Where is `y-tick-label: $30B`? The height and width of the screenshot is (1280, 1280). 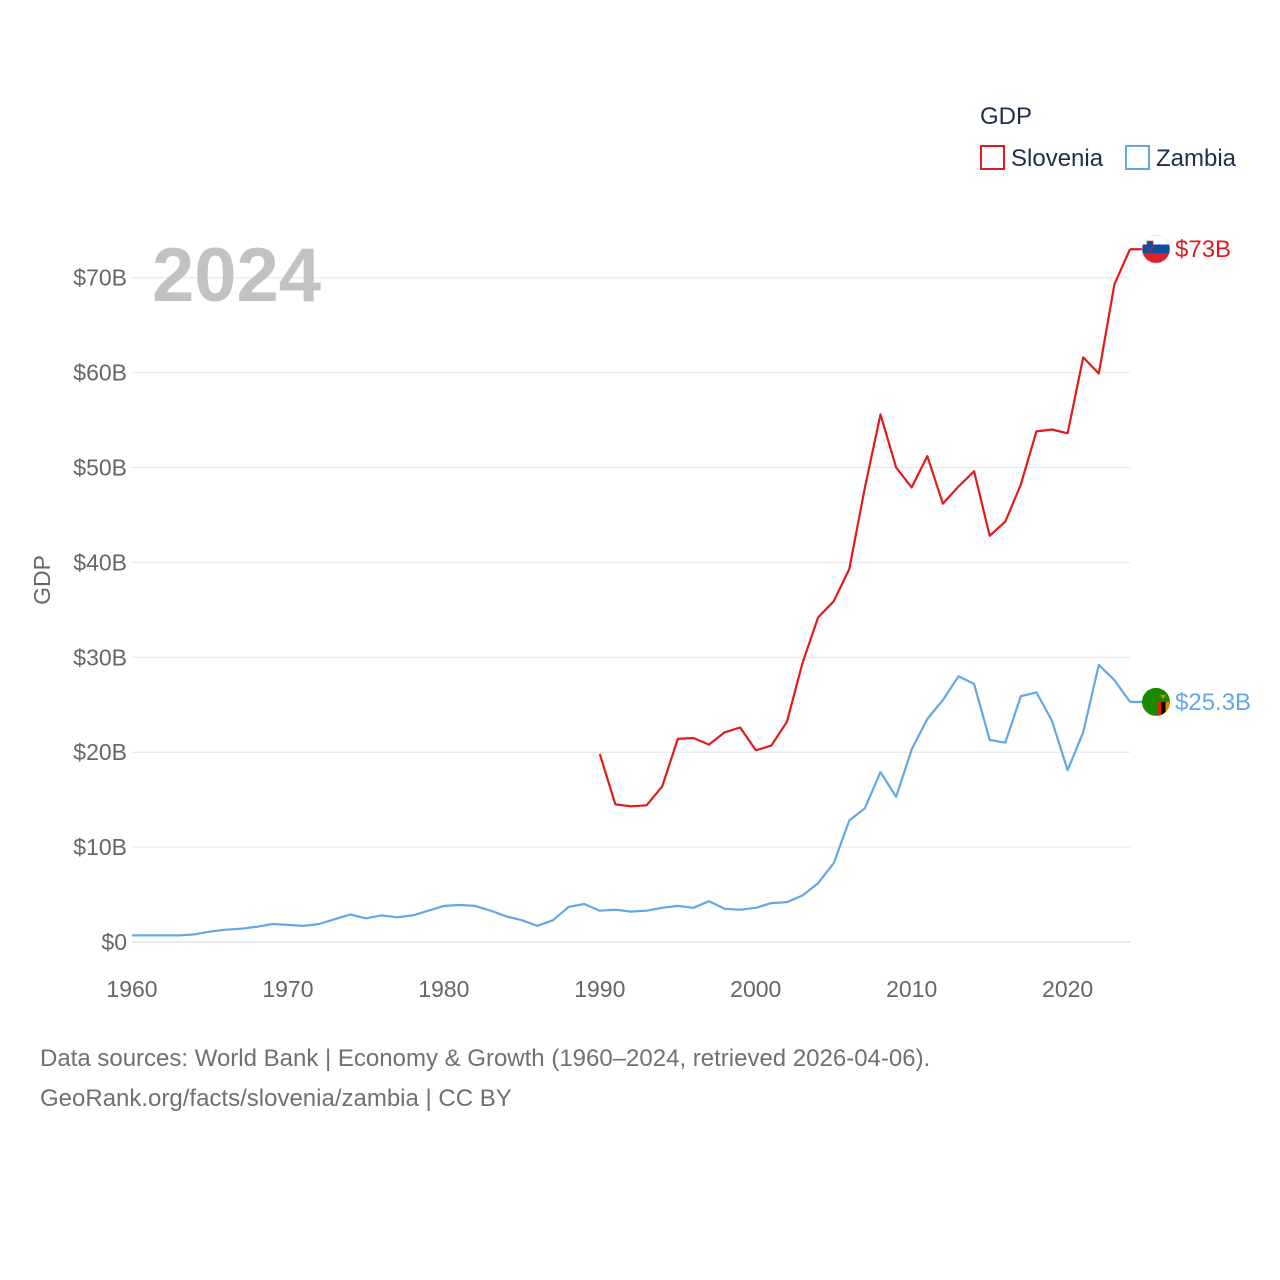
y-tick-label: $30B is located at coordinates (100, 657).